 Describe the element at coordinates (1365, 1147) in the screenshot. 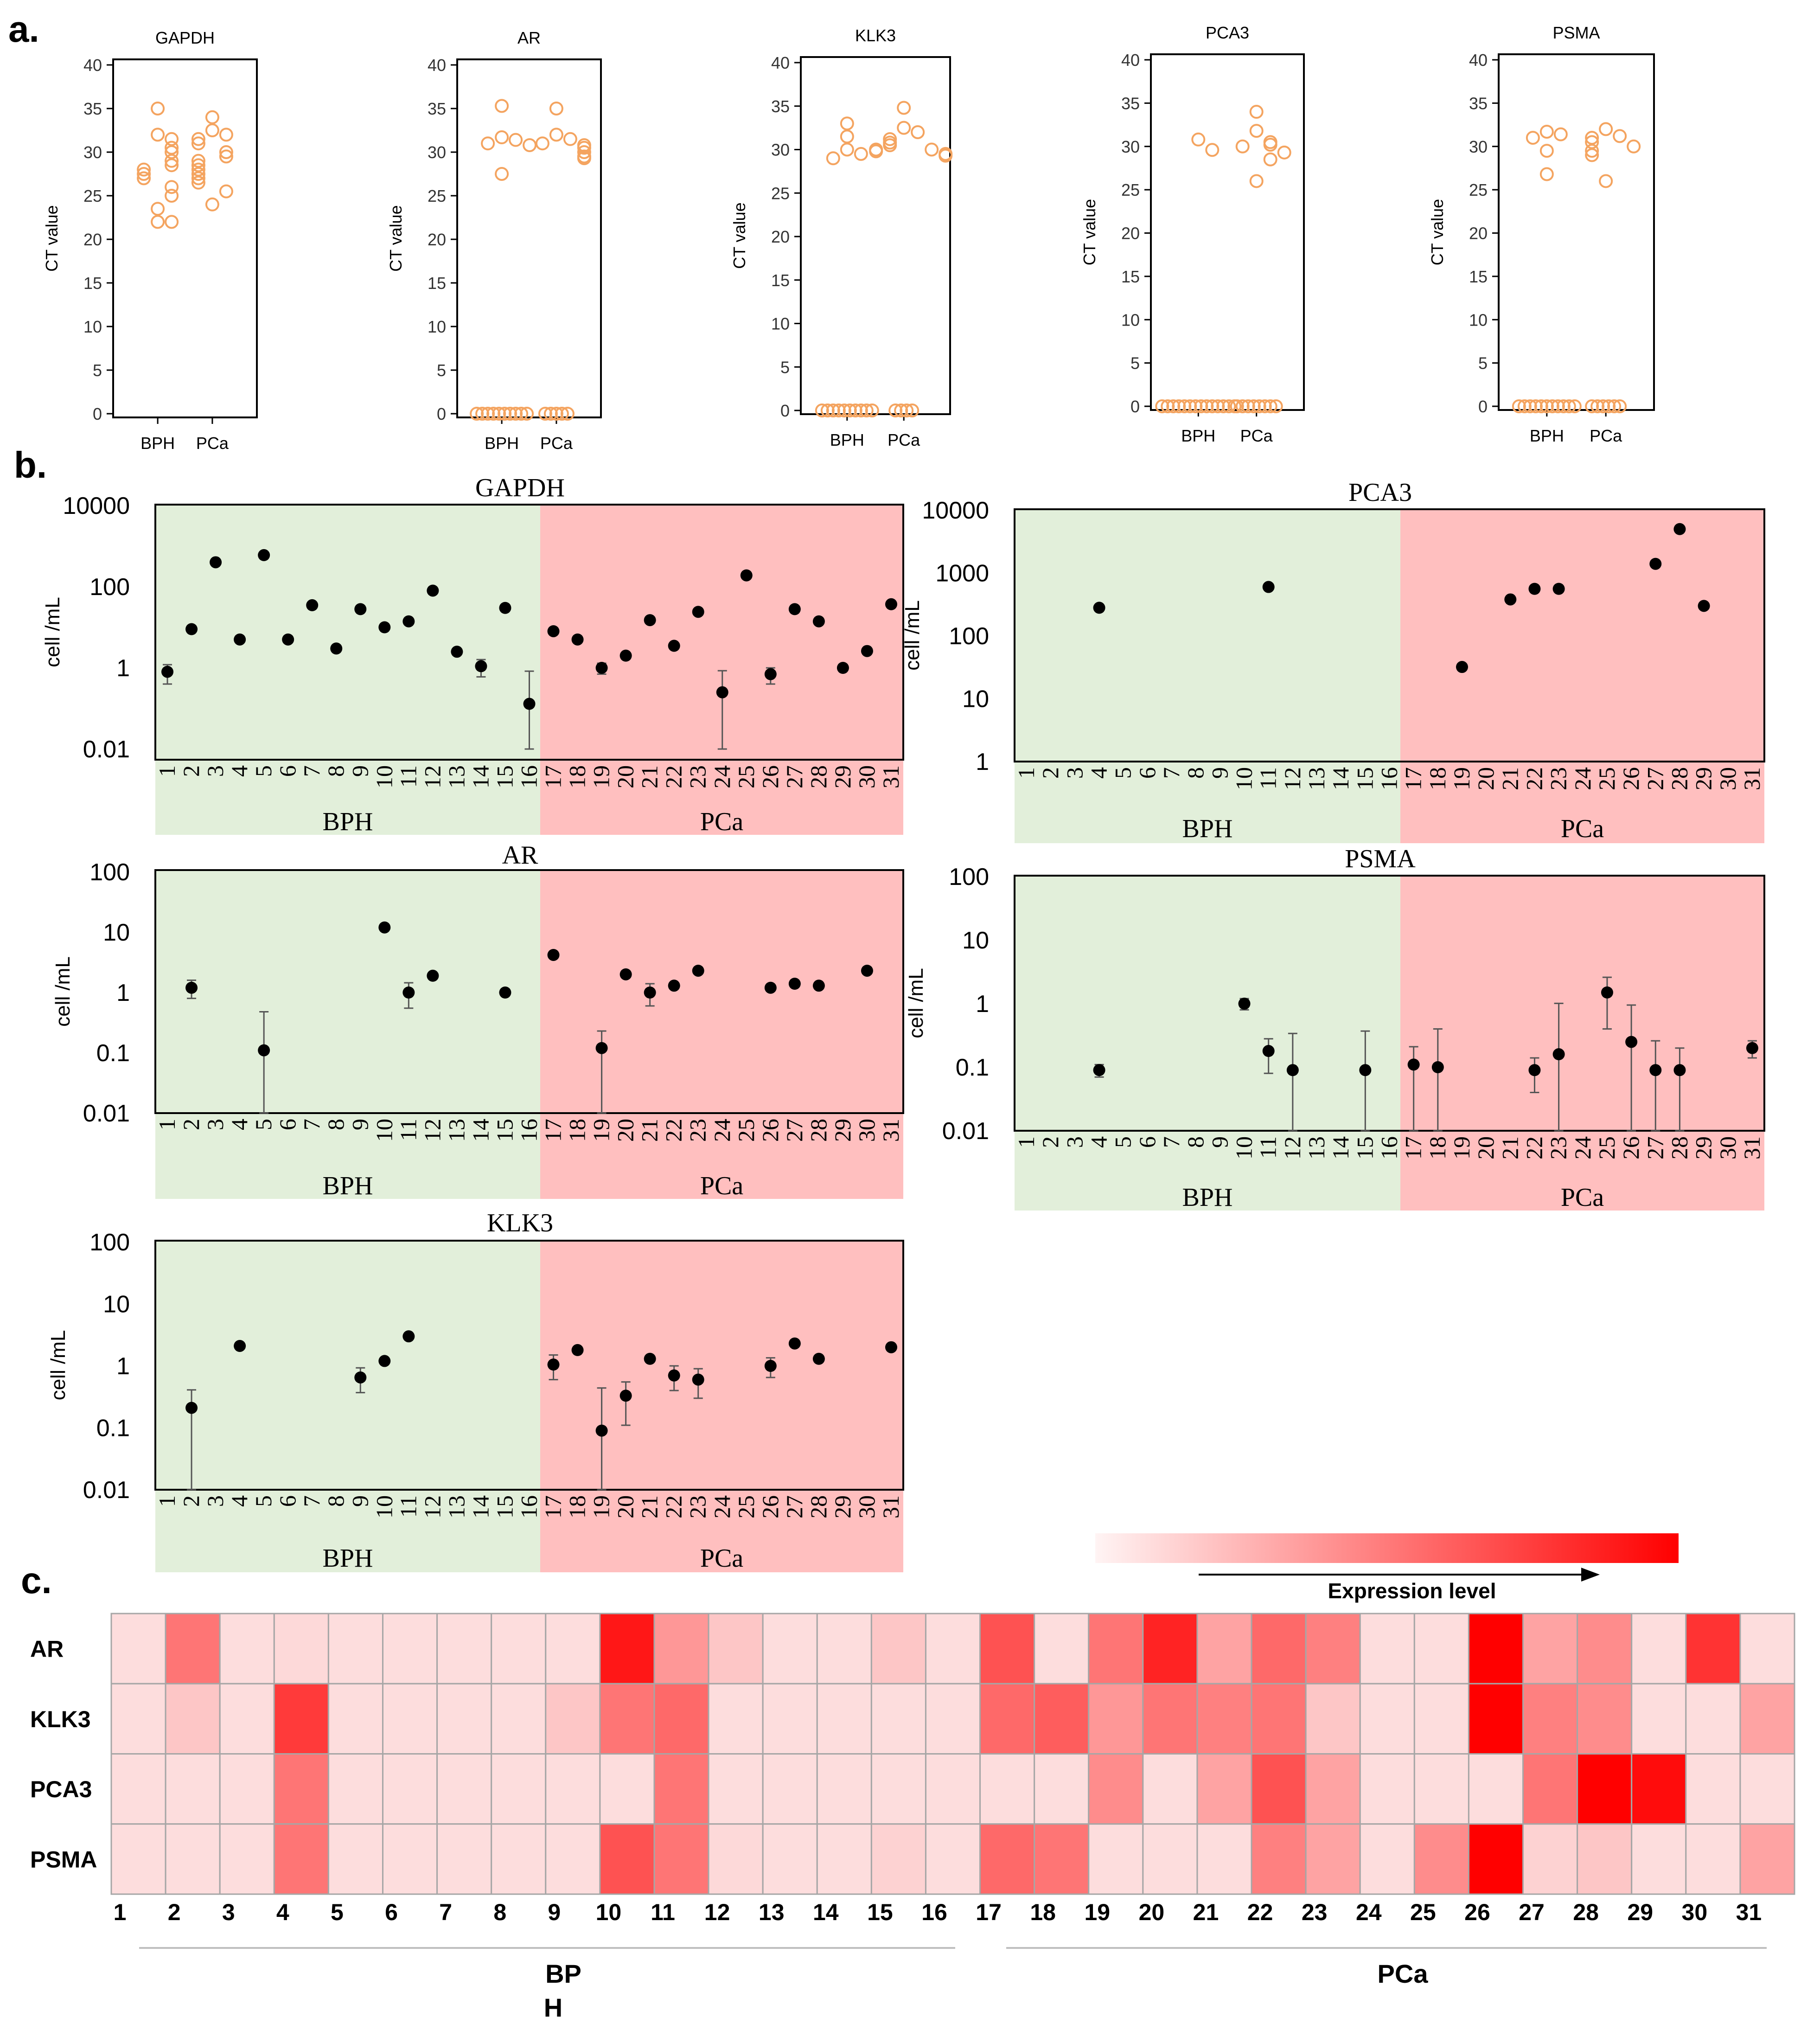

I see `sample-label: 15` at that location.